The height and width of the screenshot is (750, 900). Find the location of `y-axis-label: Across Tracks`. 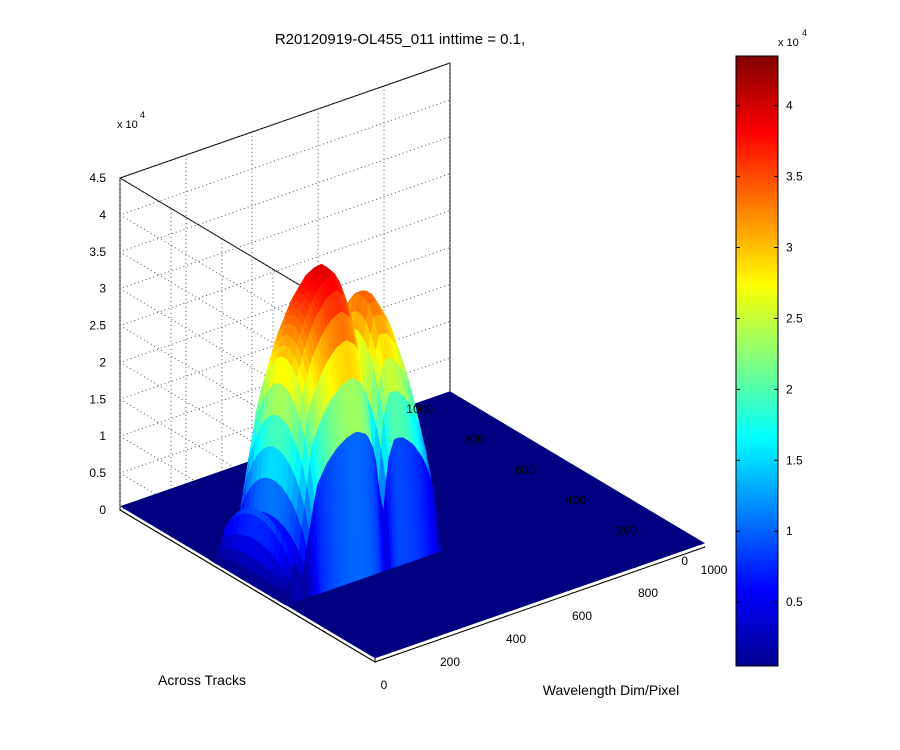

y-axis-label: Across Tracks is located at coordinates (202, 680).